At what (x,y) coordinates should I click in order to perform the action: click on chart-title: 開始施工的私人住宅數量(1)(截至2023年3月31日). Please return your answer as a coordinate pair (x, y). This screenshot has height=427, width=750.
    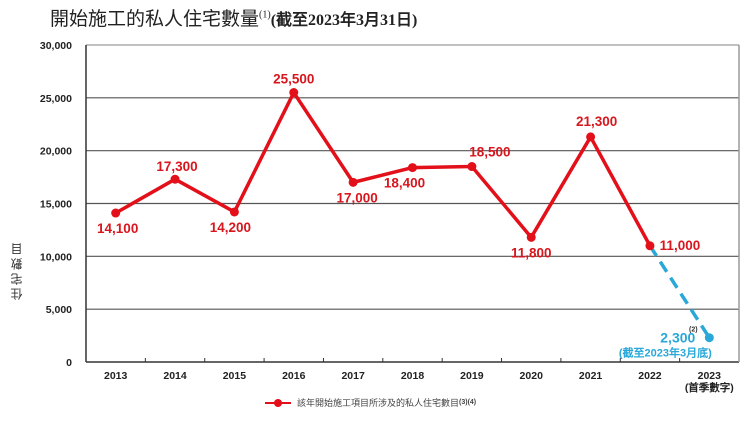
    Looking at the image, I should click on (233, 17).